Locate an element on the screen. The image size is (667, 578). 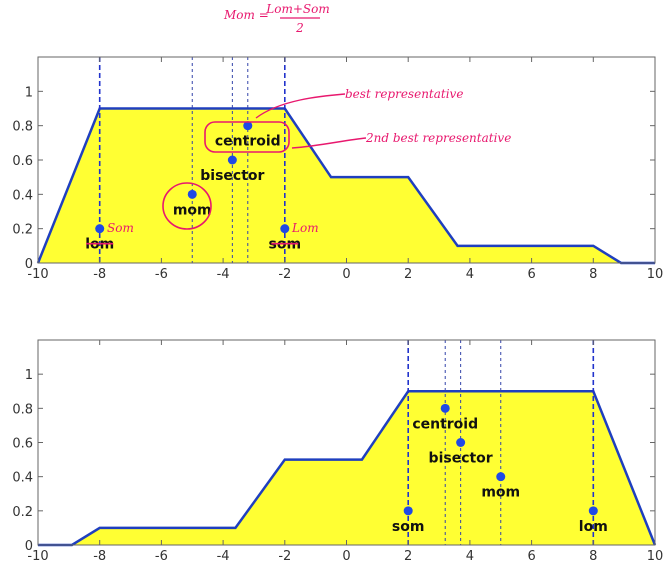
som-note: Som is located at coordinates (120, 228).